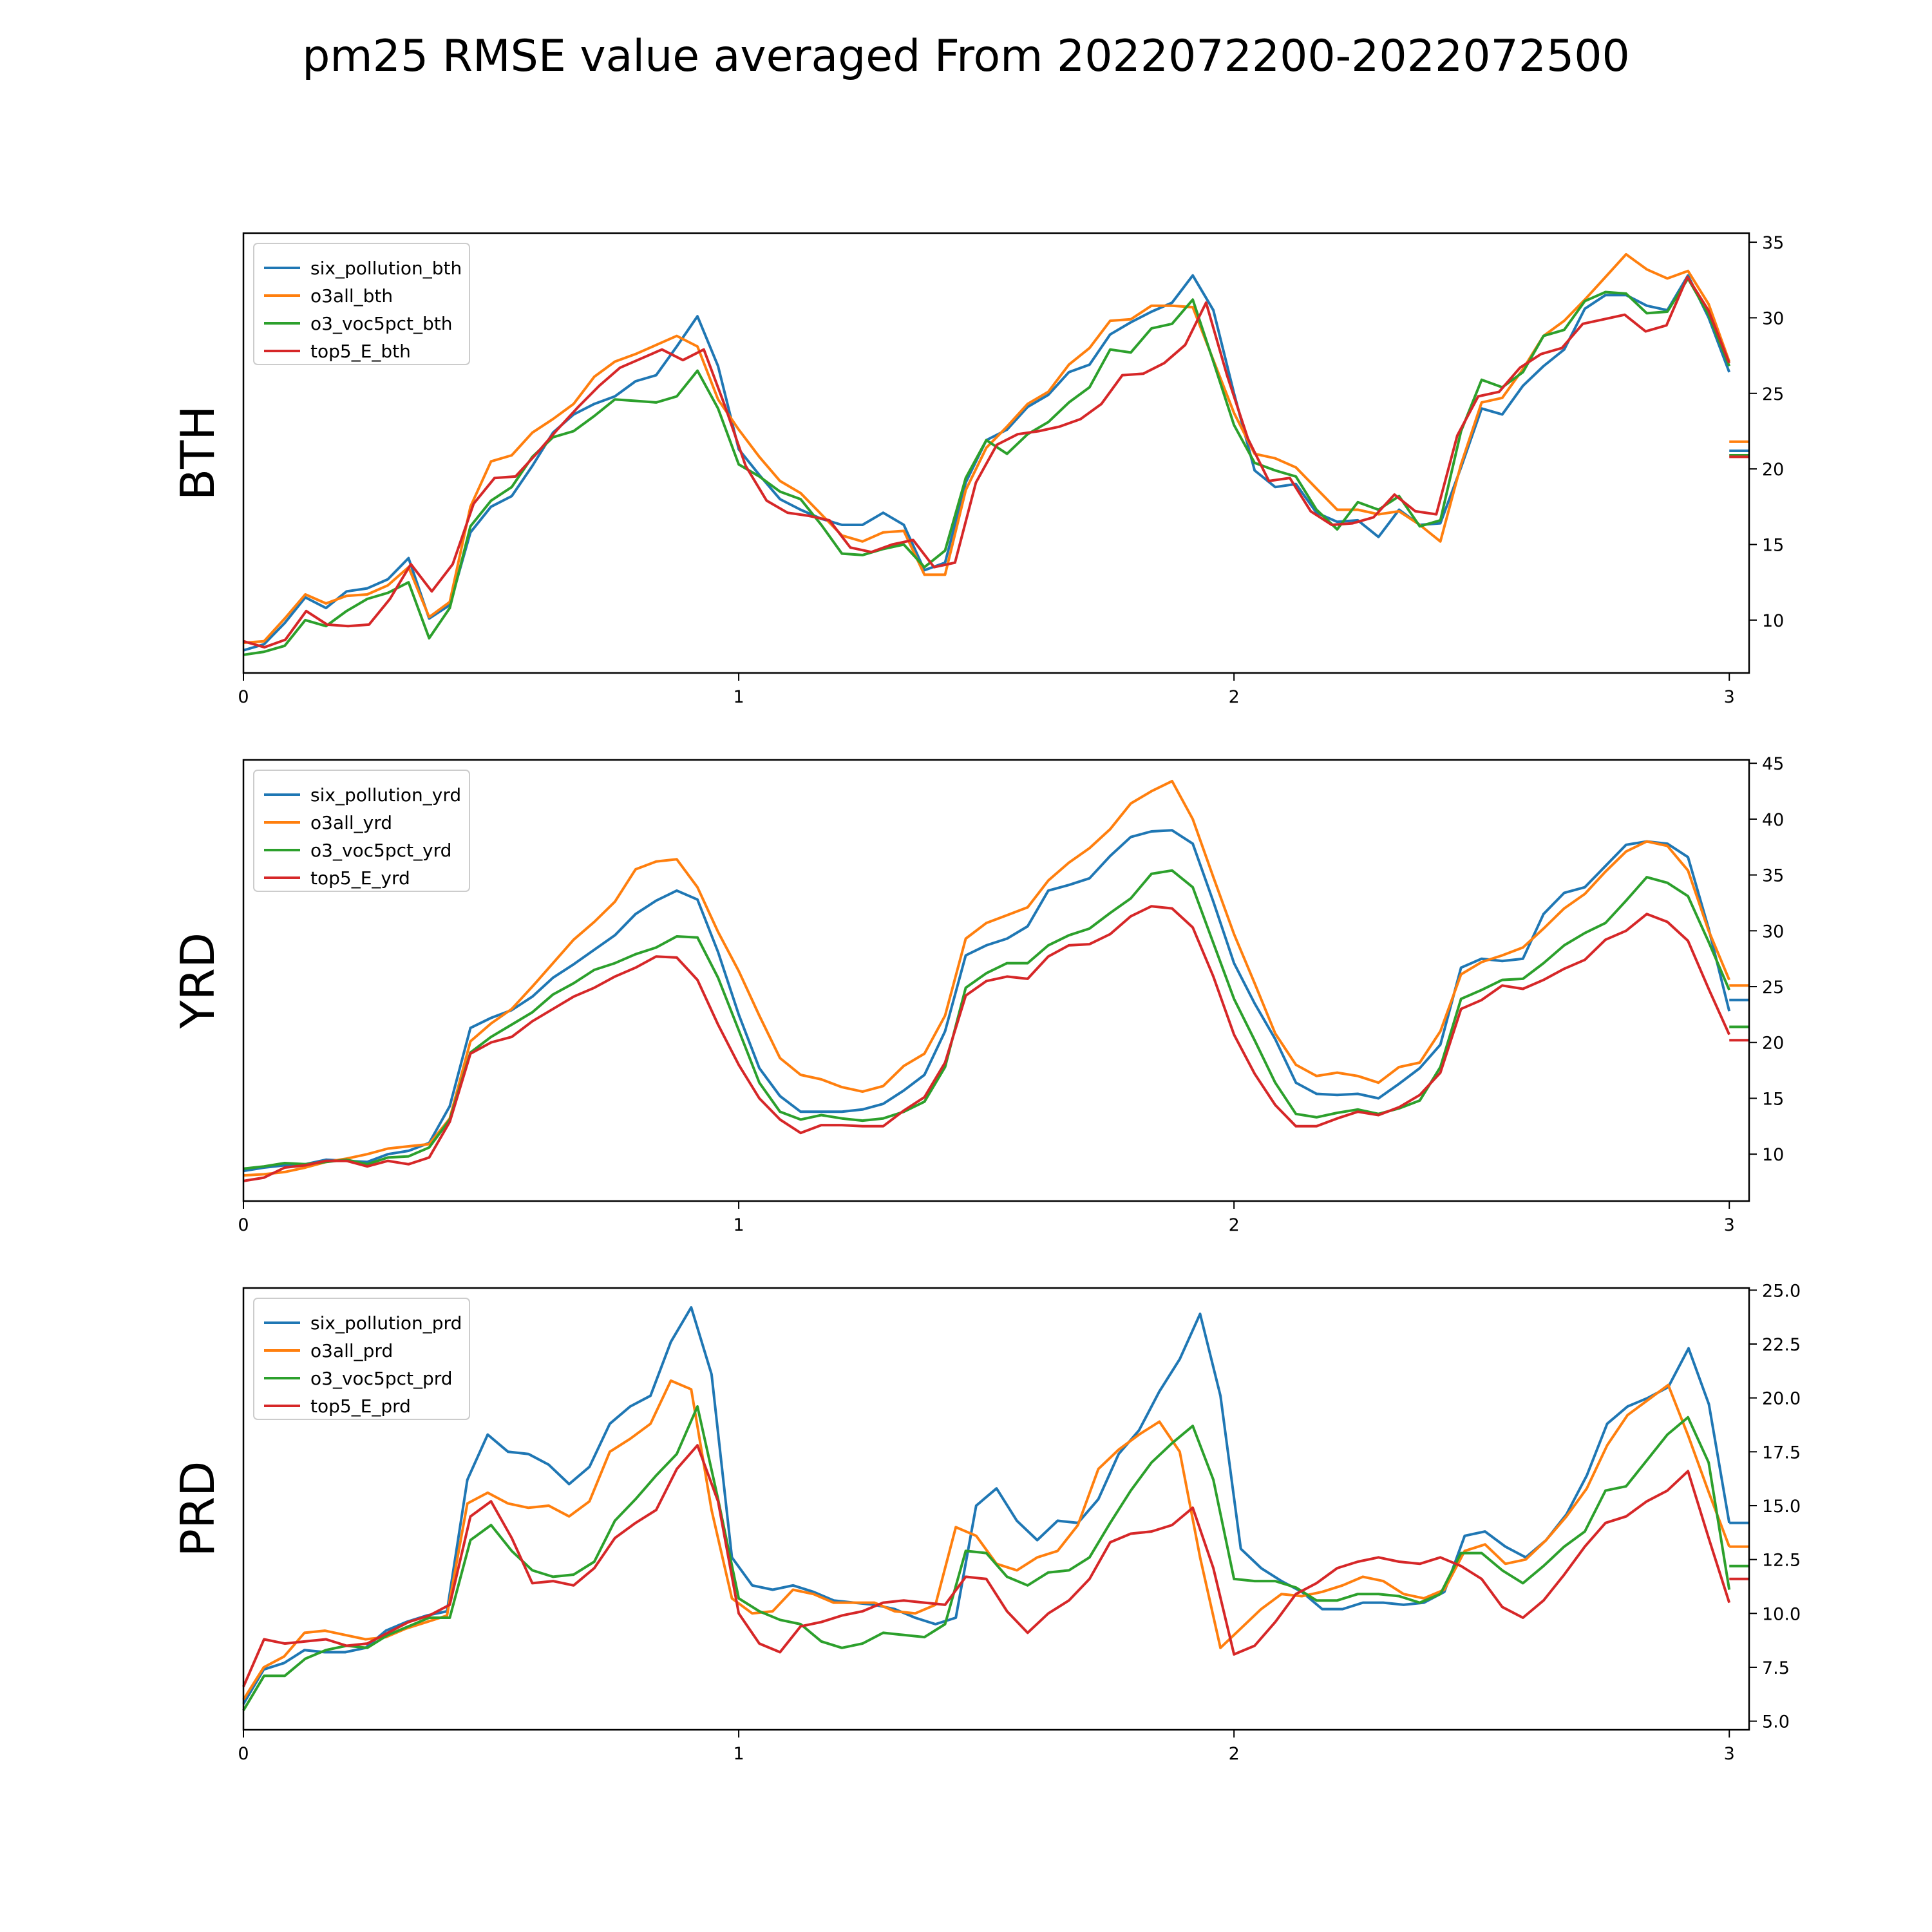  Describe the element at coordinates (361, 351) in the screenshot. I see `legend-label: top5_E_bth` at that location.